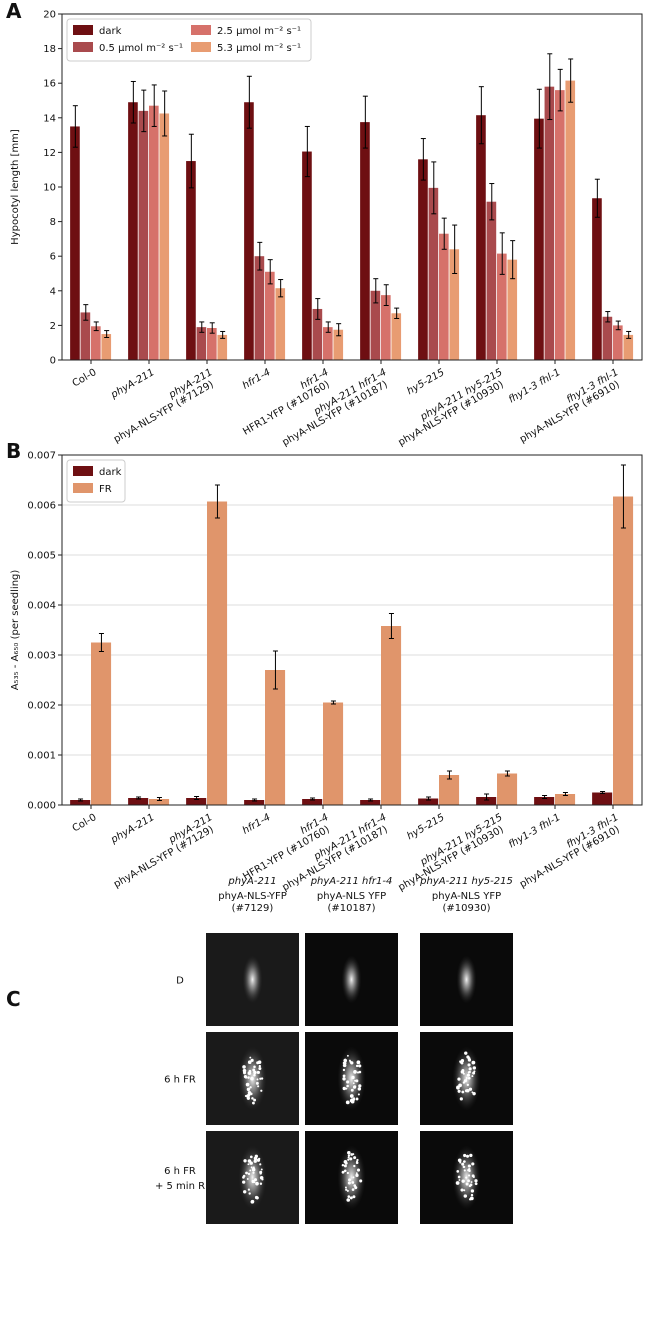  What do you see at coordinates (257, 824) in the screenshot?
I see `x-tick-label: hfr1-4` at bounding box center [257, 824].